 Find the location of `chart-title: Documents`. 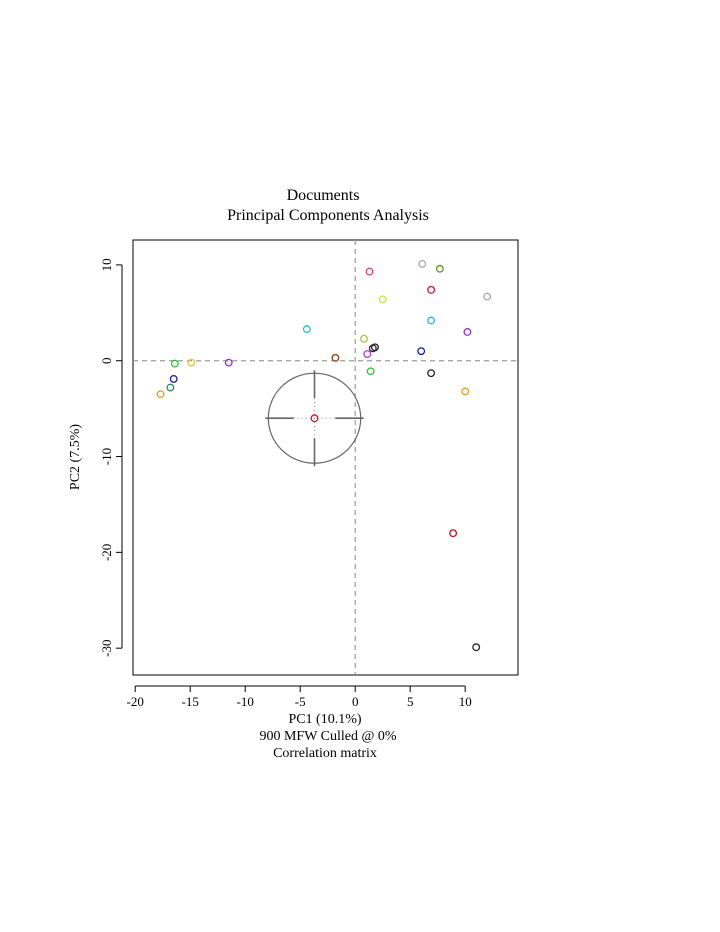

chart-title: Documents is located at coordinates (323, 195).